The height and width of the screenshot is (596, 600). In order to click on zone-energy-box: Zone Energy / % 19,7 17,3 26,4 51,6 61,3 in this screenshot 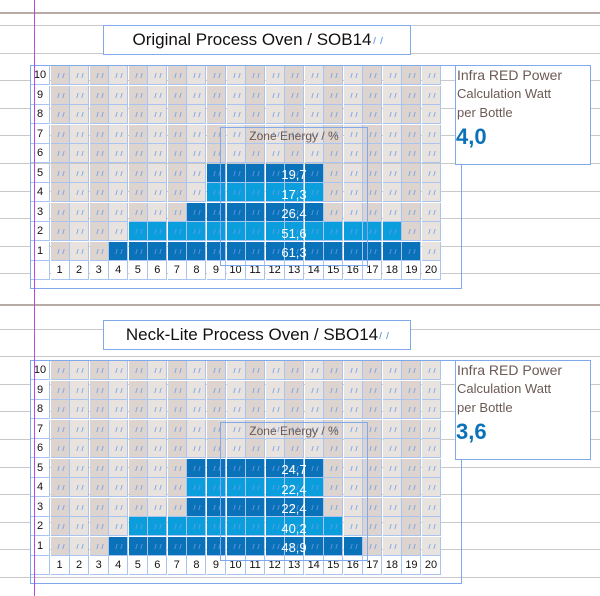, I will do `click(294, 196)`.